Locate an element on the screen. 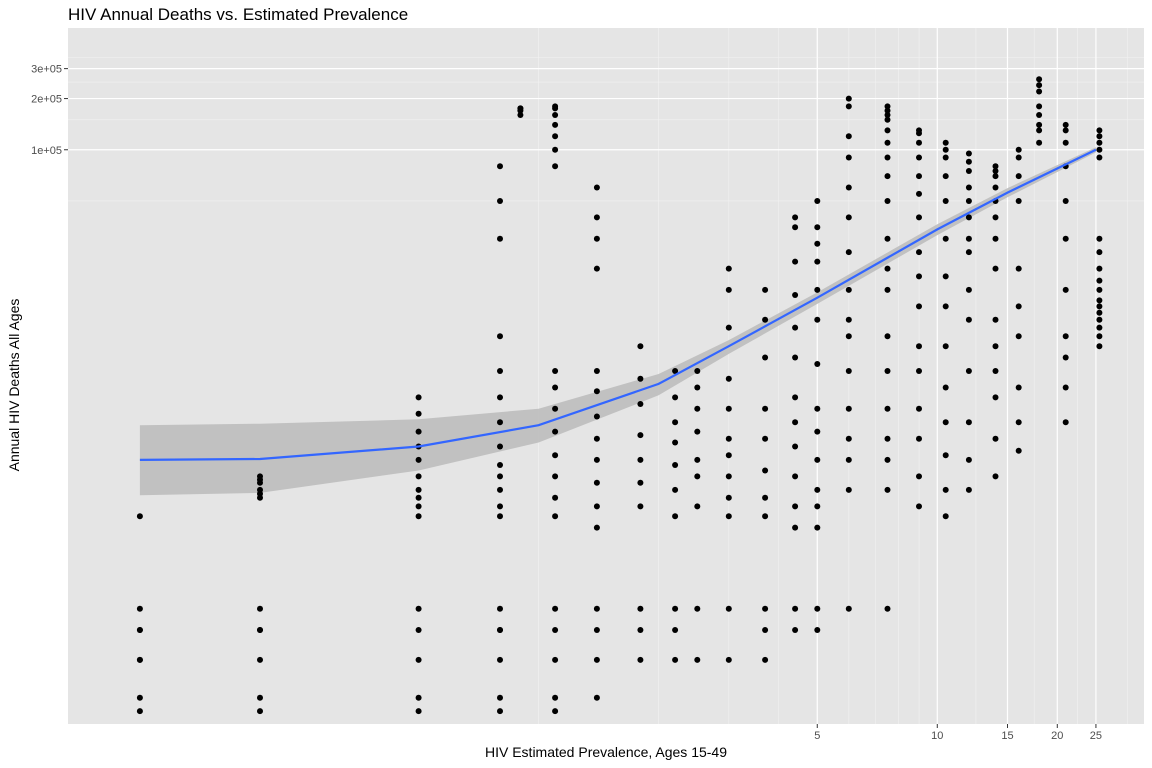 The image size is (1152, 768). y-tick-label: 3e+05 is located at coordinates (46, 70).